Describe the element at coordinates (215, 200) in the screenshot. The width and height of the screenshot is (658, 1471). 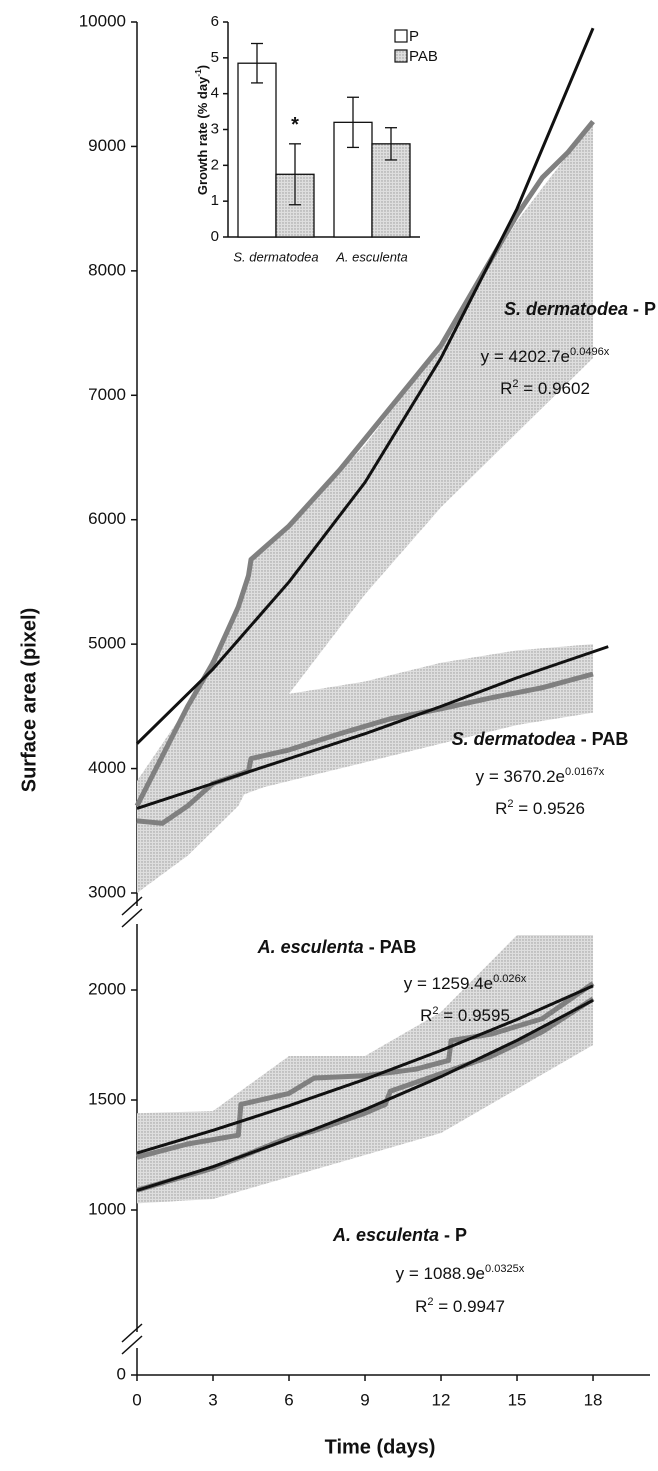
I see `inset-y-tick-label: 1` at that location.